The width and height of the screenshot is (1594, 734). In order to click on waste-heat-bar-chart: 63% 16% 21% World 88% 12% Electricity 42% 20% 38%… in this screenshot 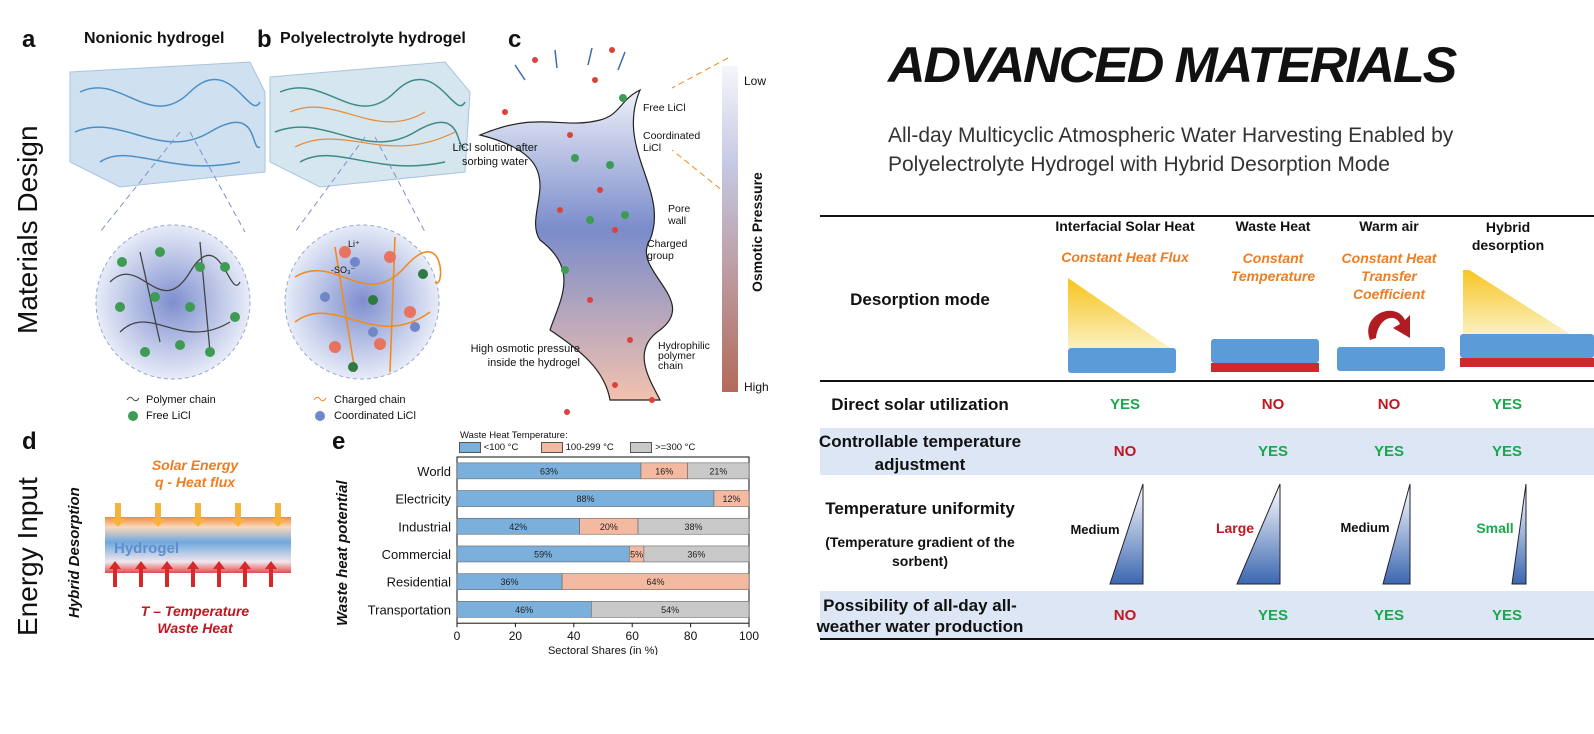, I will do `click(563, 555)`.